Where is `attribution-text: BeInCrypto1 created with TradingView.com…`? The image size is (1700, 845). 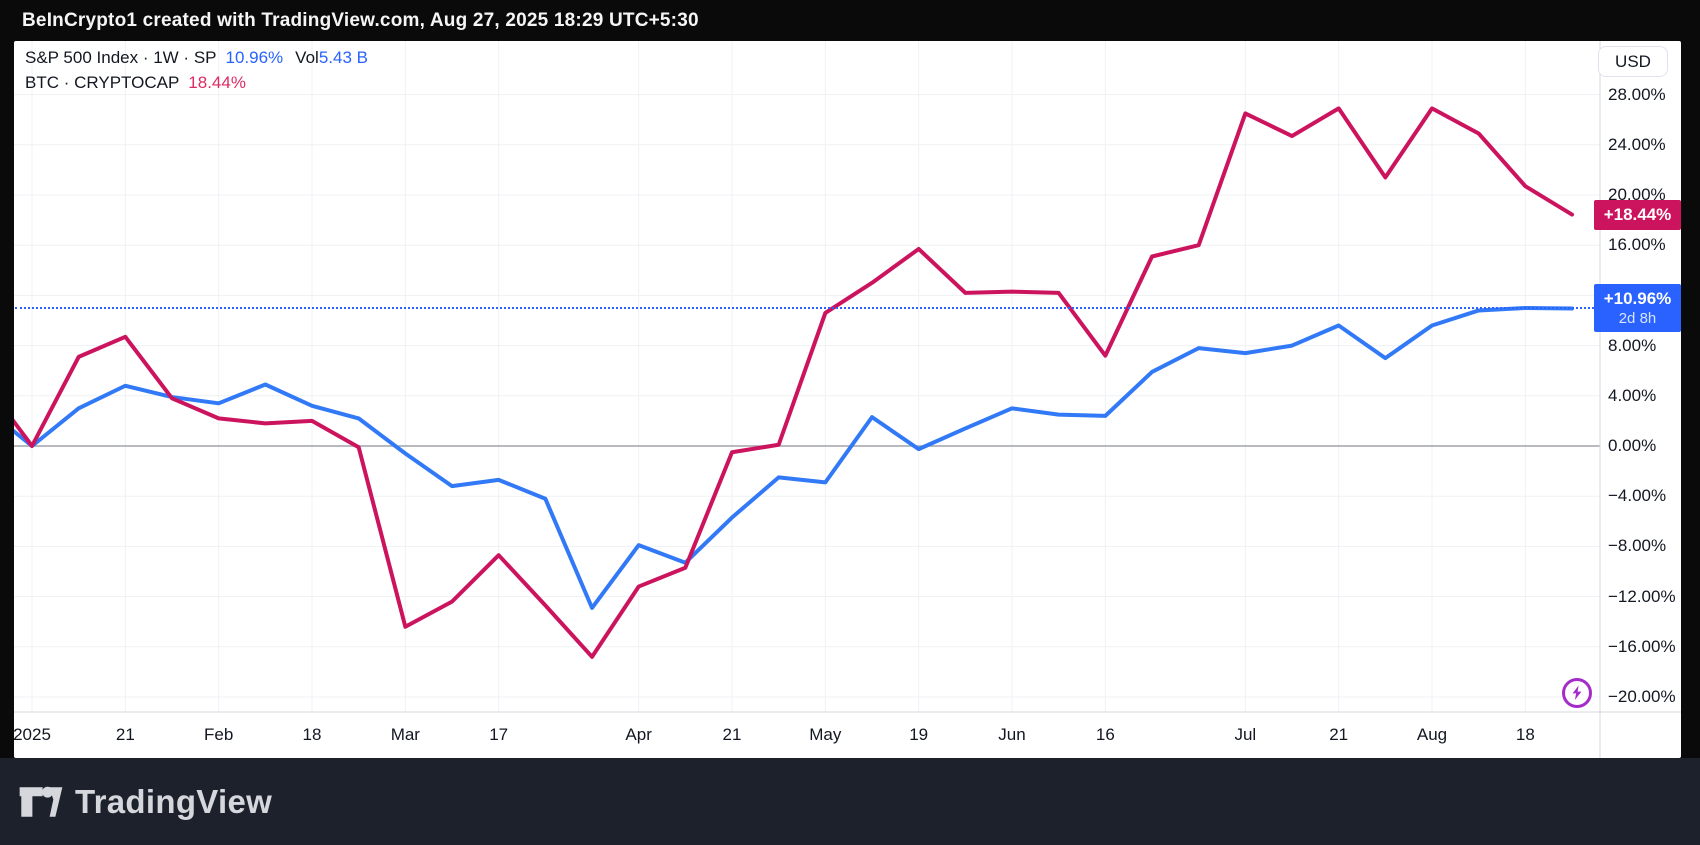 attribution-text: BeInCrypto1 created with TradingView.com… is located at coordinates (360, 20).